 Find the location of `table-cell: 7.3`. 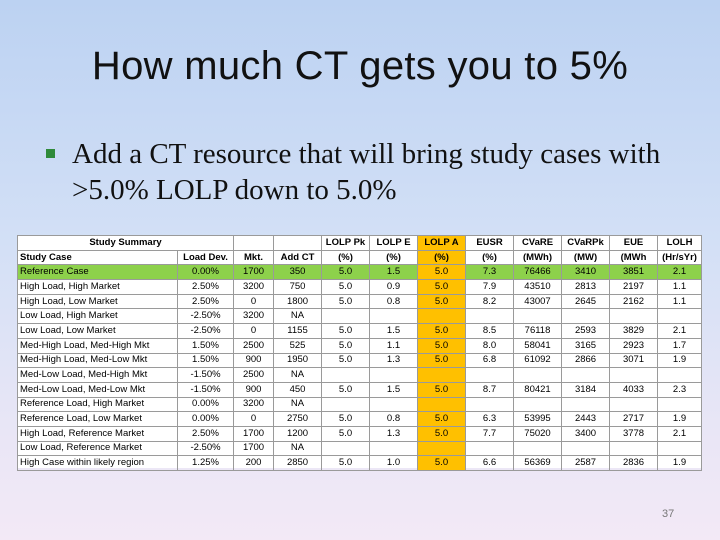

table-cell: 7.3 is located at coordinates (490, 272).